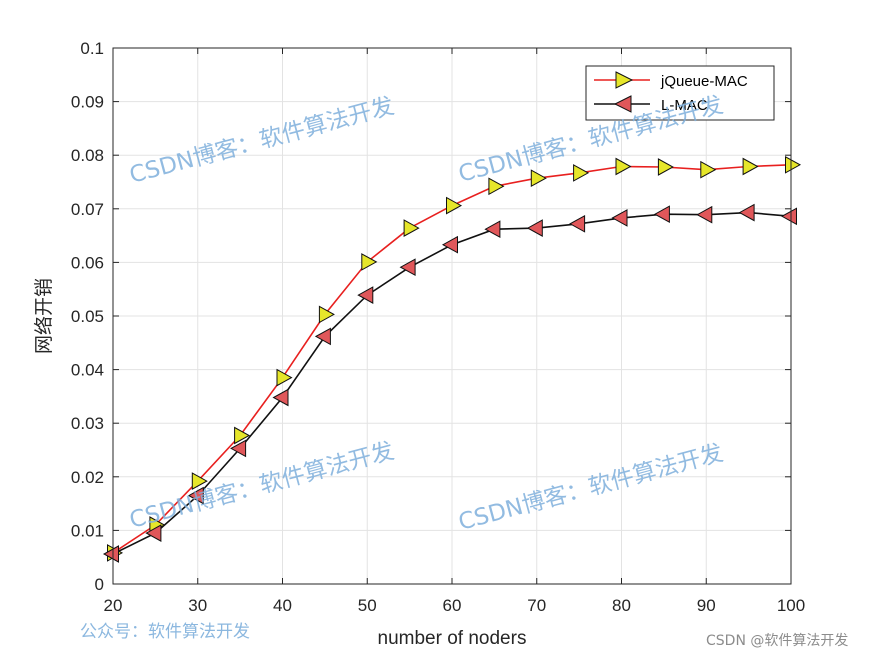  Describe the element at coordinates (452, 605) in the screenshot. I see `x-tick-label: 60` at that location.